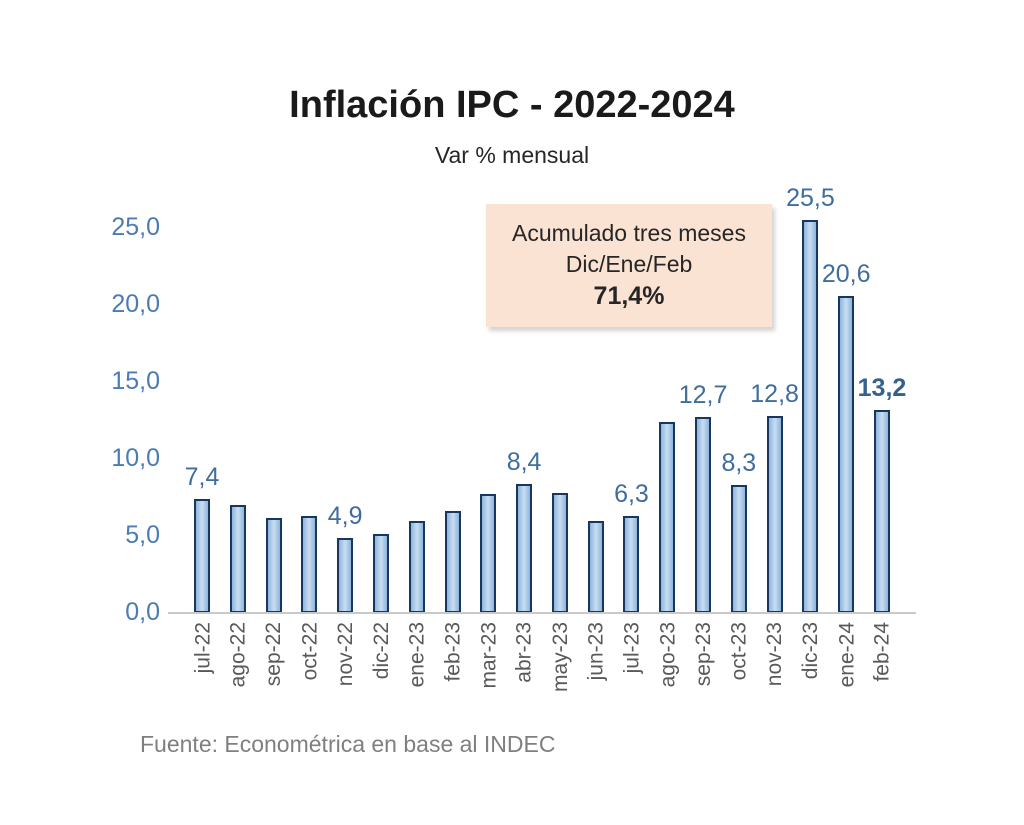 This screenshot has width=1024, height=825. What do you see at coordinates (846, 274) in the screenshot?
I see `value-label-ene-24: 20,6` at bounding box center [846, 274].